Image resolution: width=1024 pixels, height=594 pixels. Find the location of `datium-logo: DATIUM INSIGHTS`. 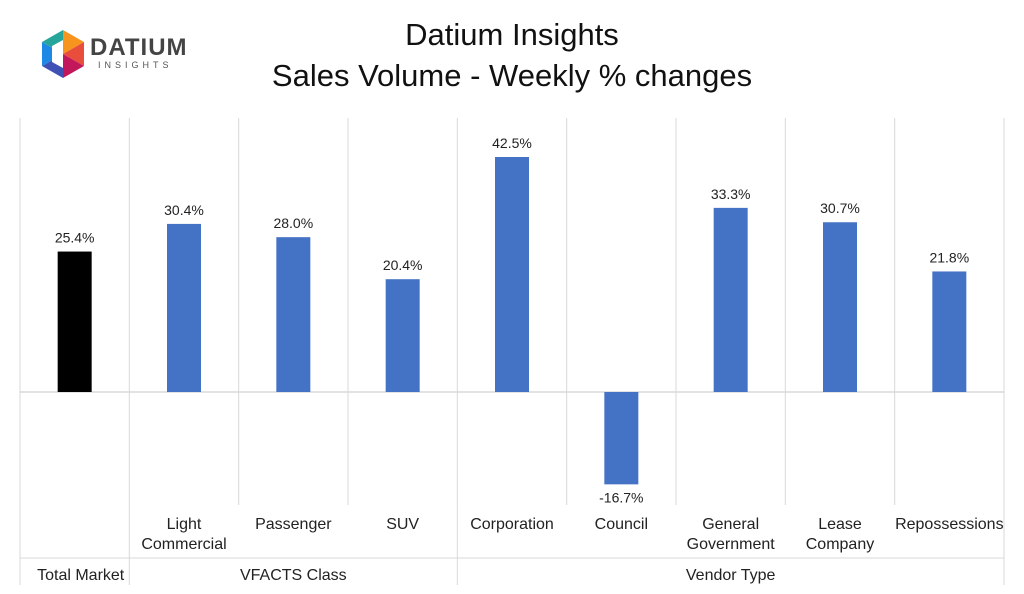

datium-logo: DATIUM INSIGHTS is located at coordinates (113, 54).